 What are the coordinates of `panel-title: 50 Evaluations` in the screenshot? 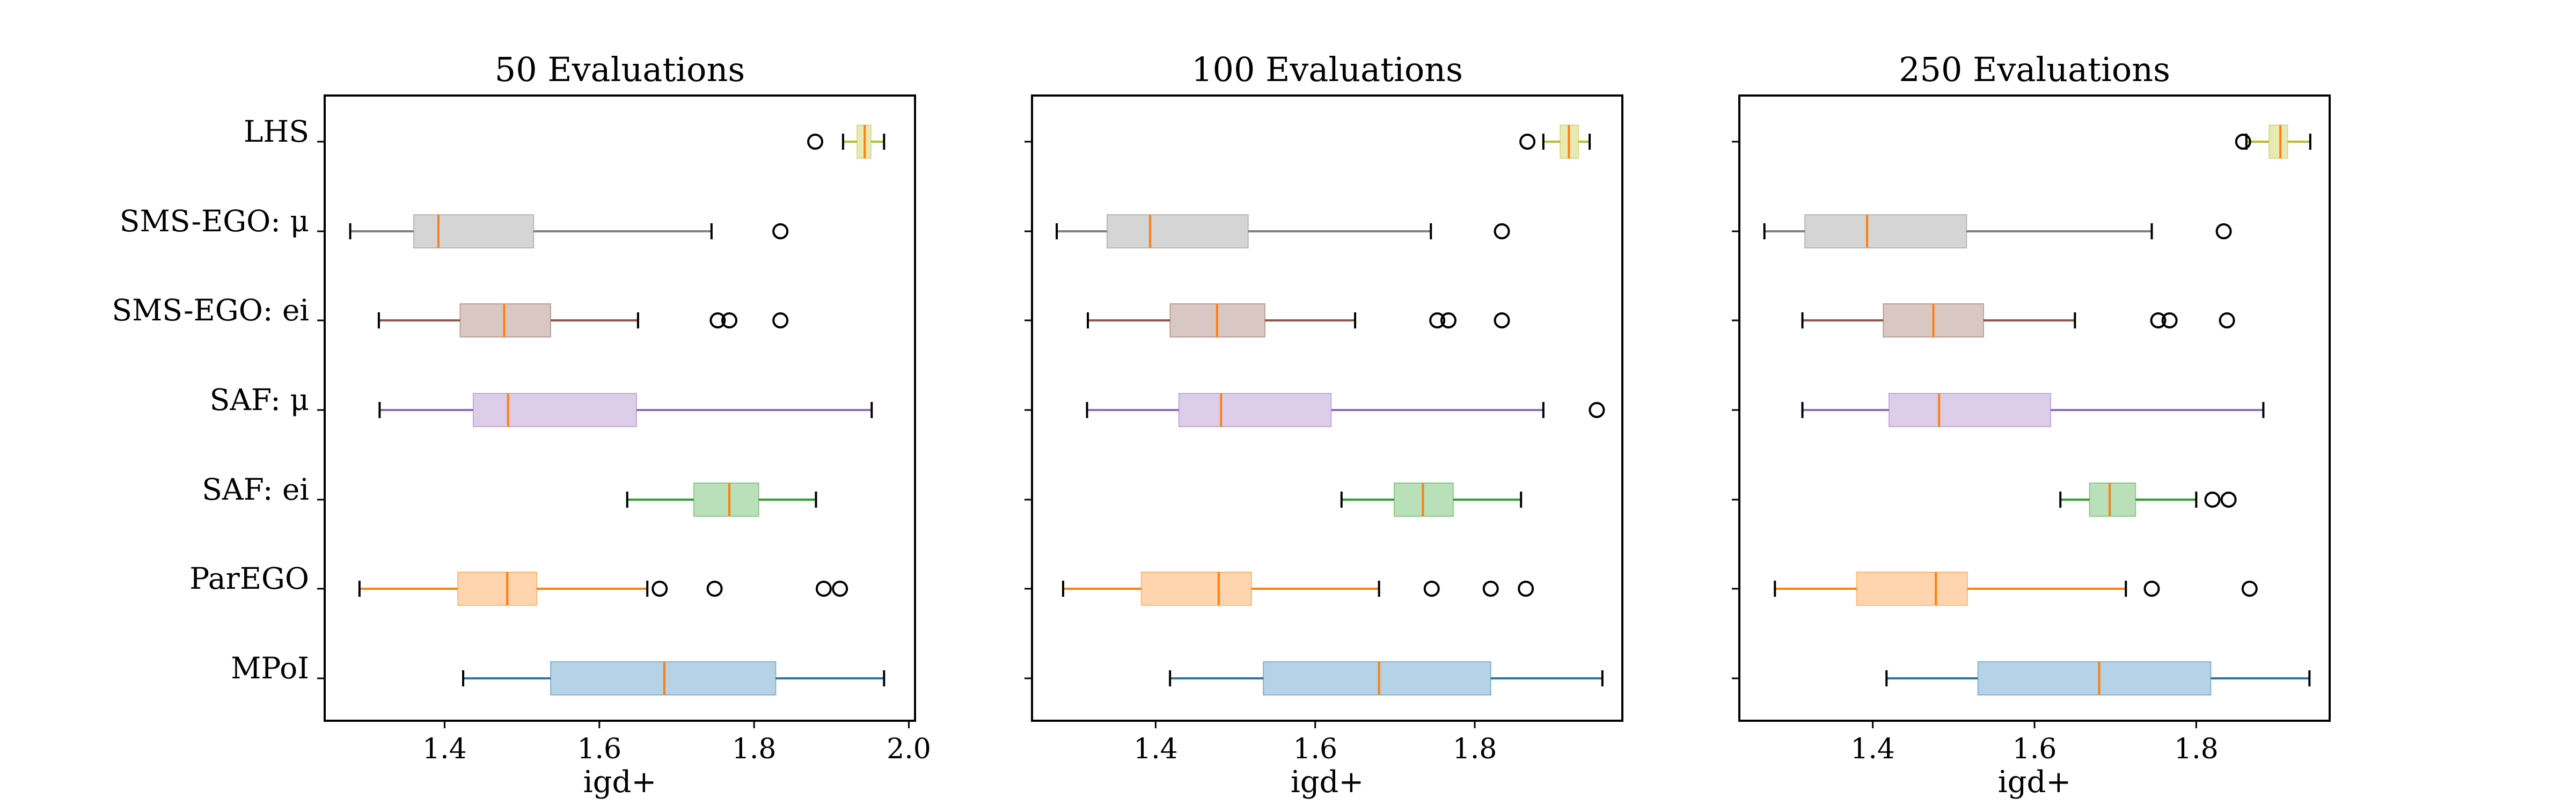 It's located at (620, 69).